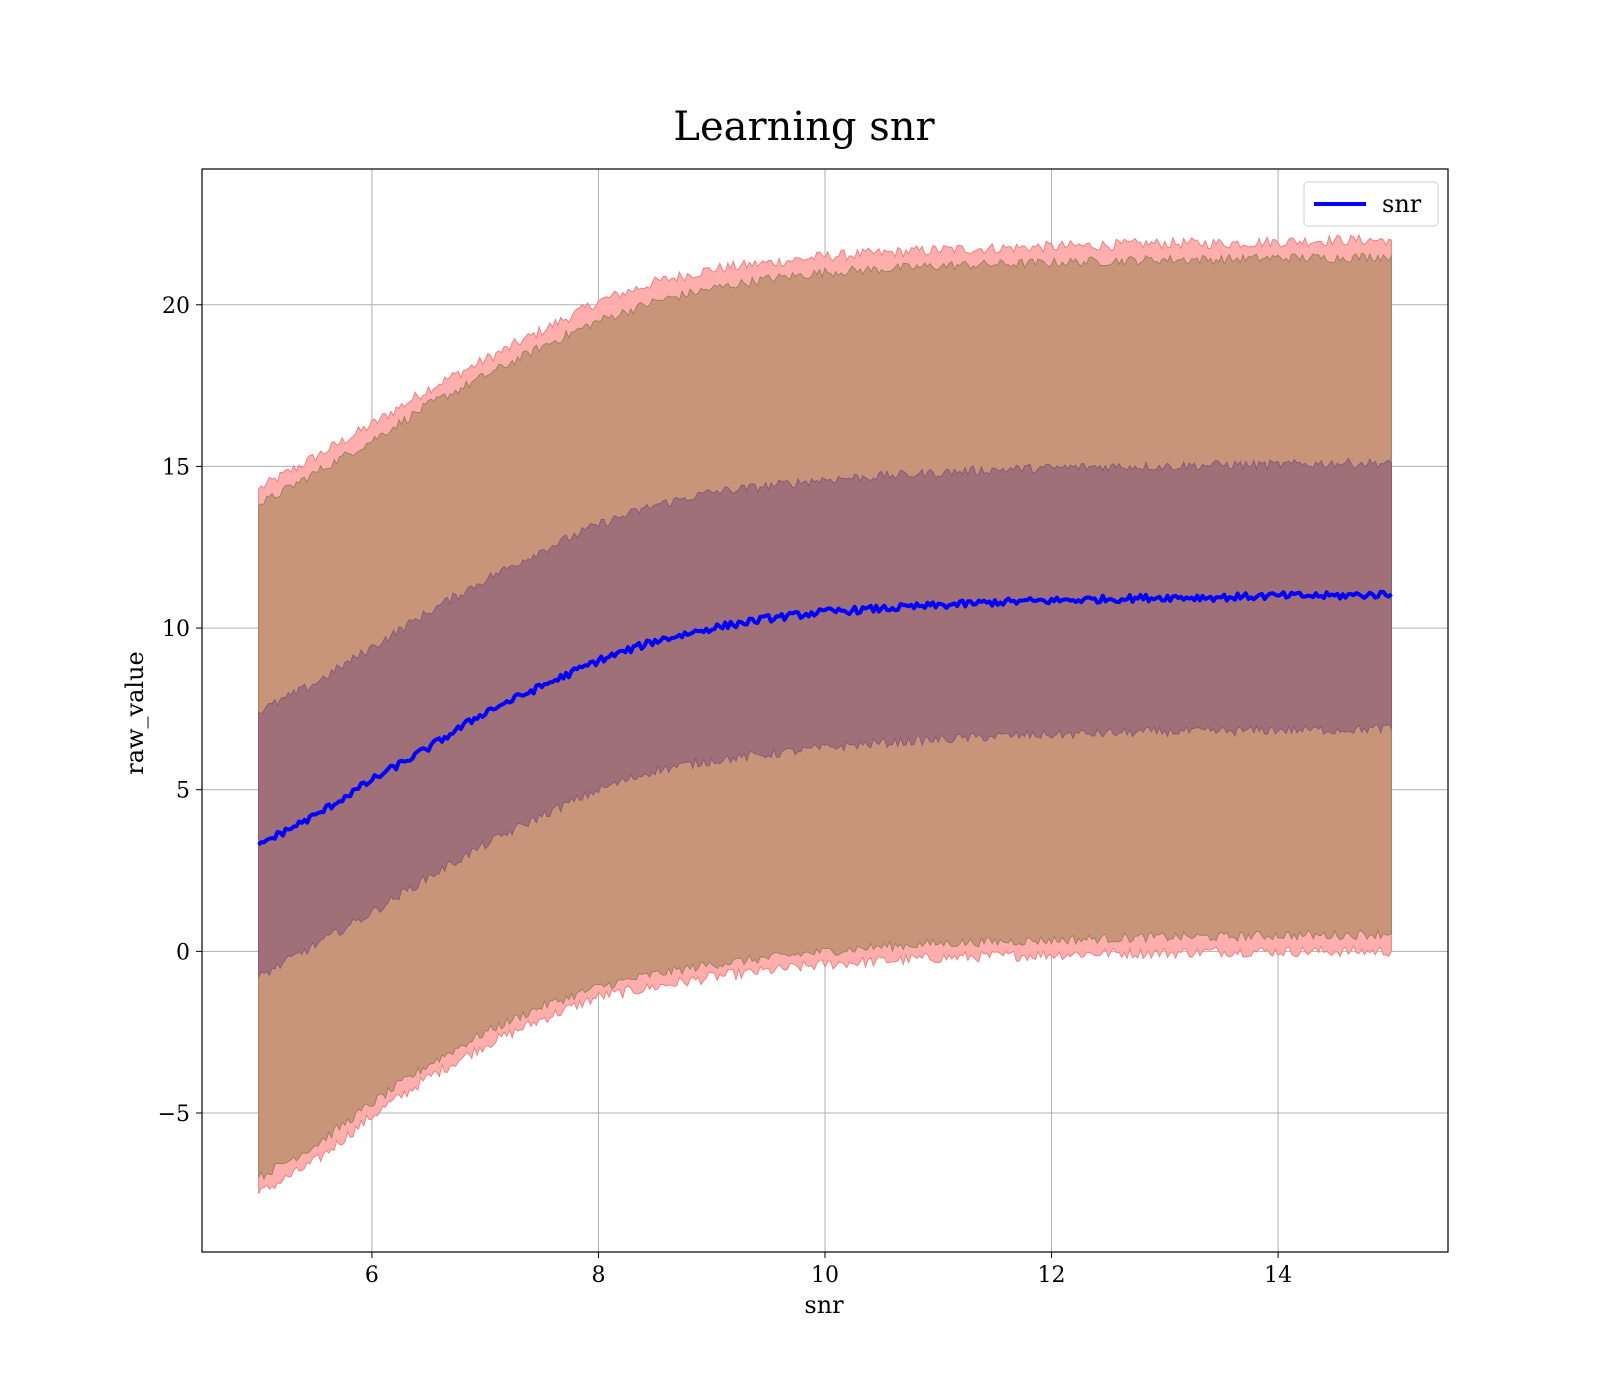 This screenshot has width=1600, height=1400. I want to click on x-tick-label: 10, so click(825, 1275).